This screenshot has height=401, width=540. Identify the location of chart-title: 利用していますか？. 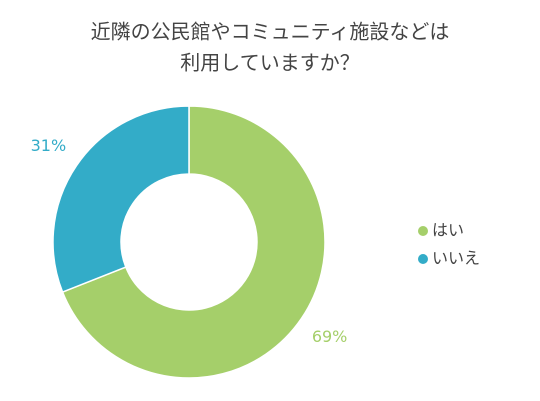
(269, 63).